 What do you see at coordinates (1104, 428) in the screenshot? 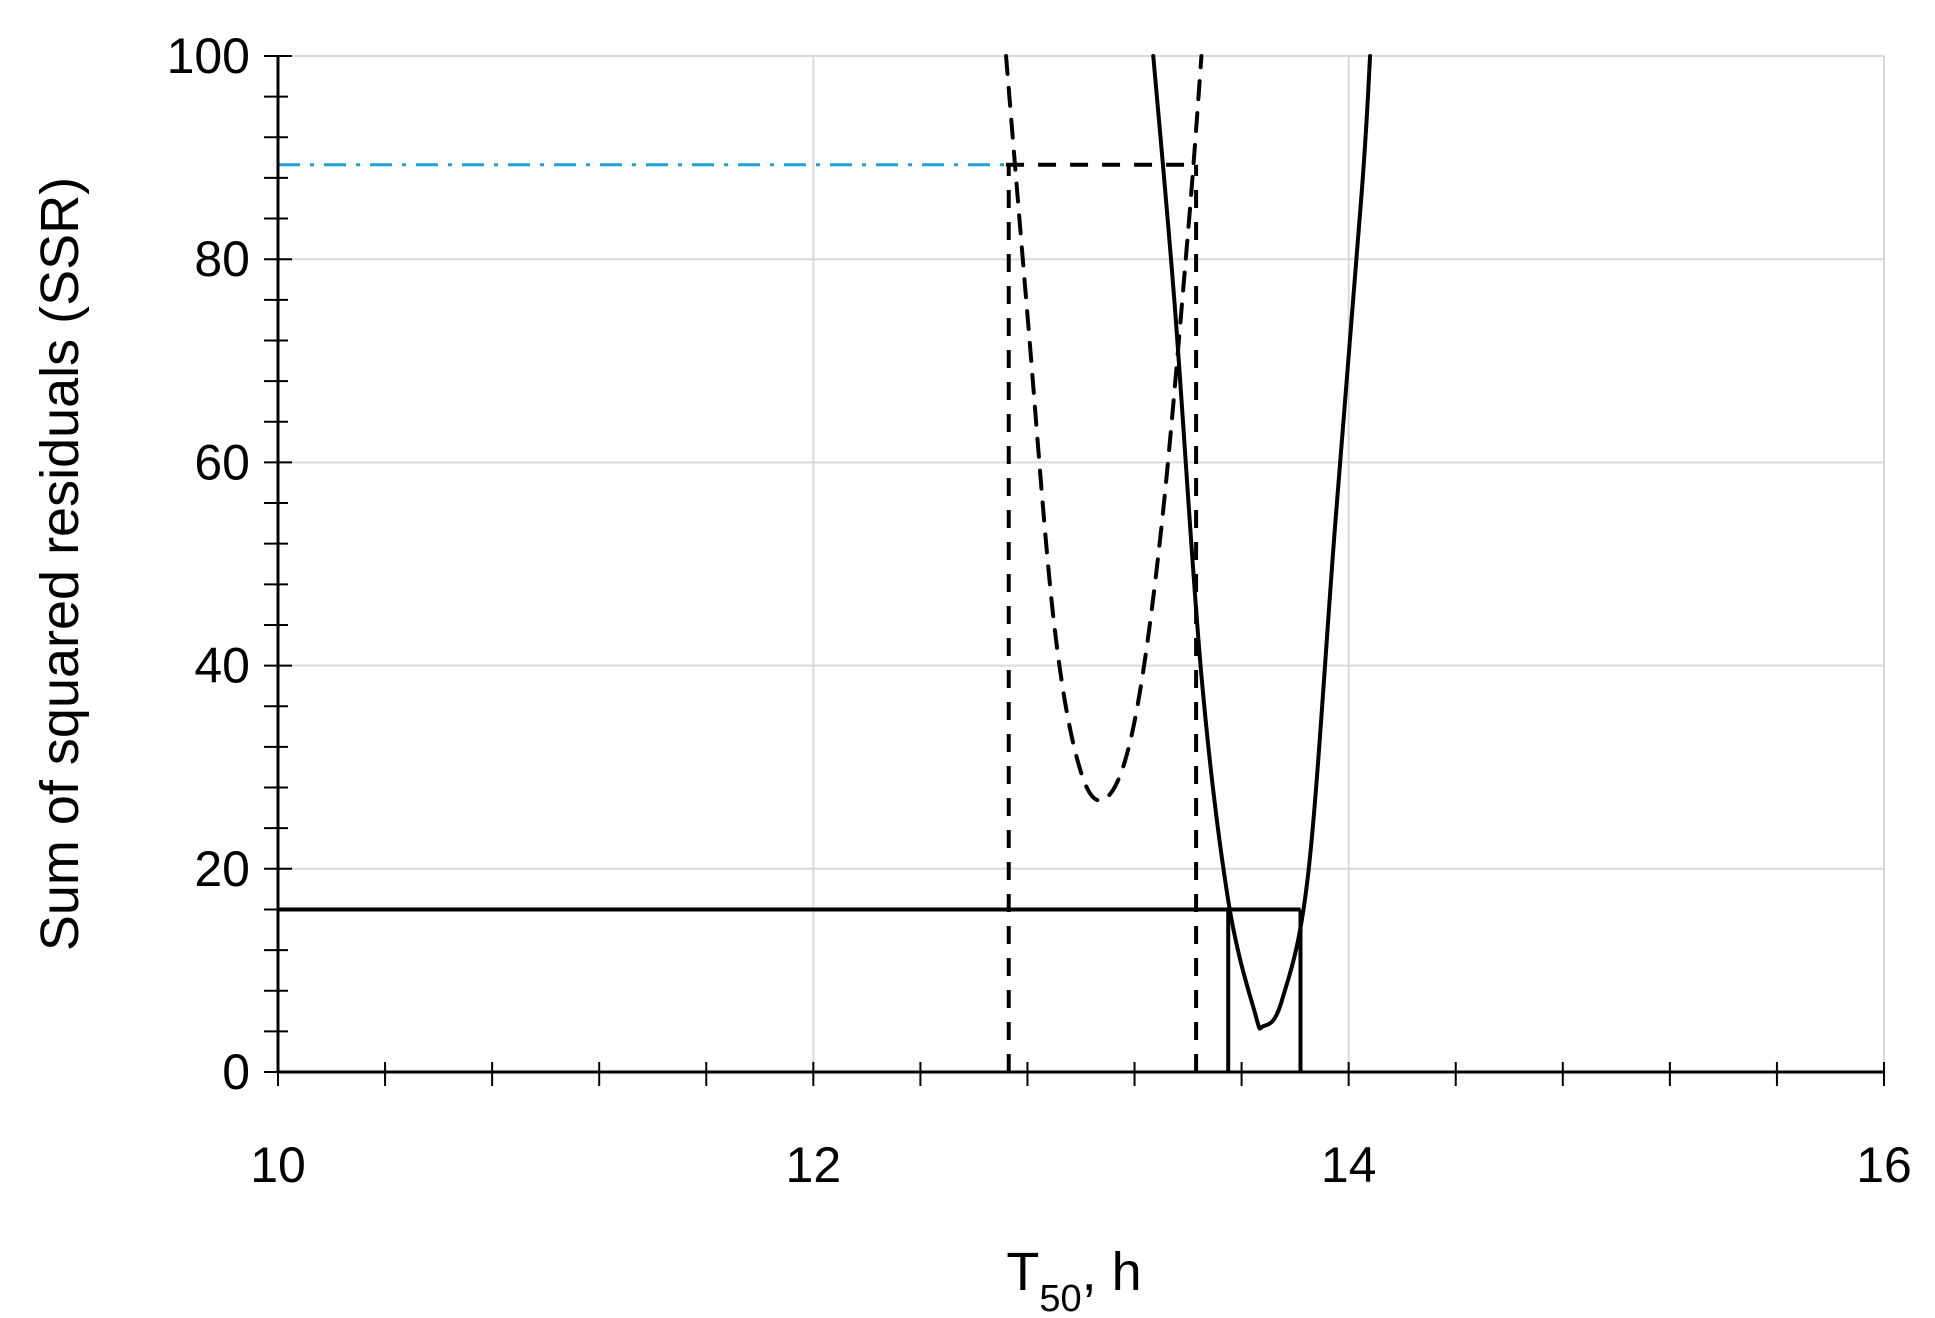
I see `dashed-ssr-curve` at bounding box center [1104, 428].